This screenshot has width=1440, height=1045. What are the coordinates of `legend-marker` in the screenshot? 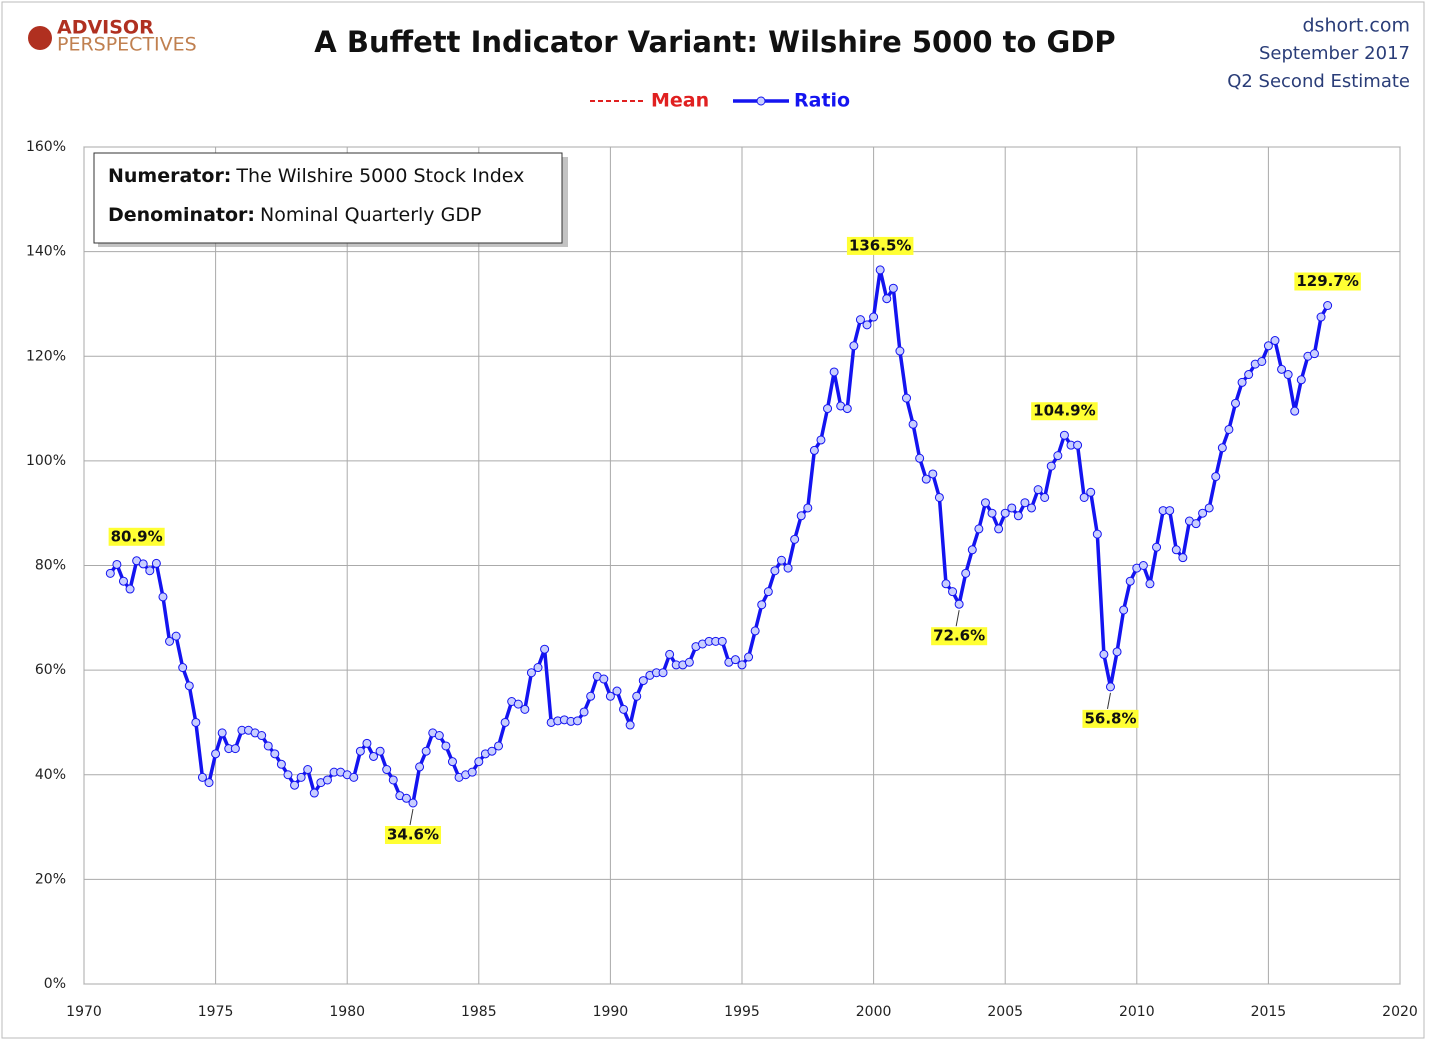 It's located at (761, 101).